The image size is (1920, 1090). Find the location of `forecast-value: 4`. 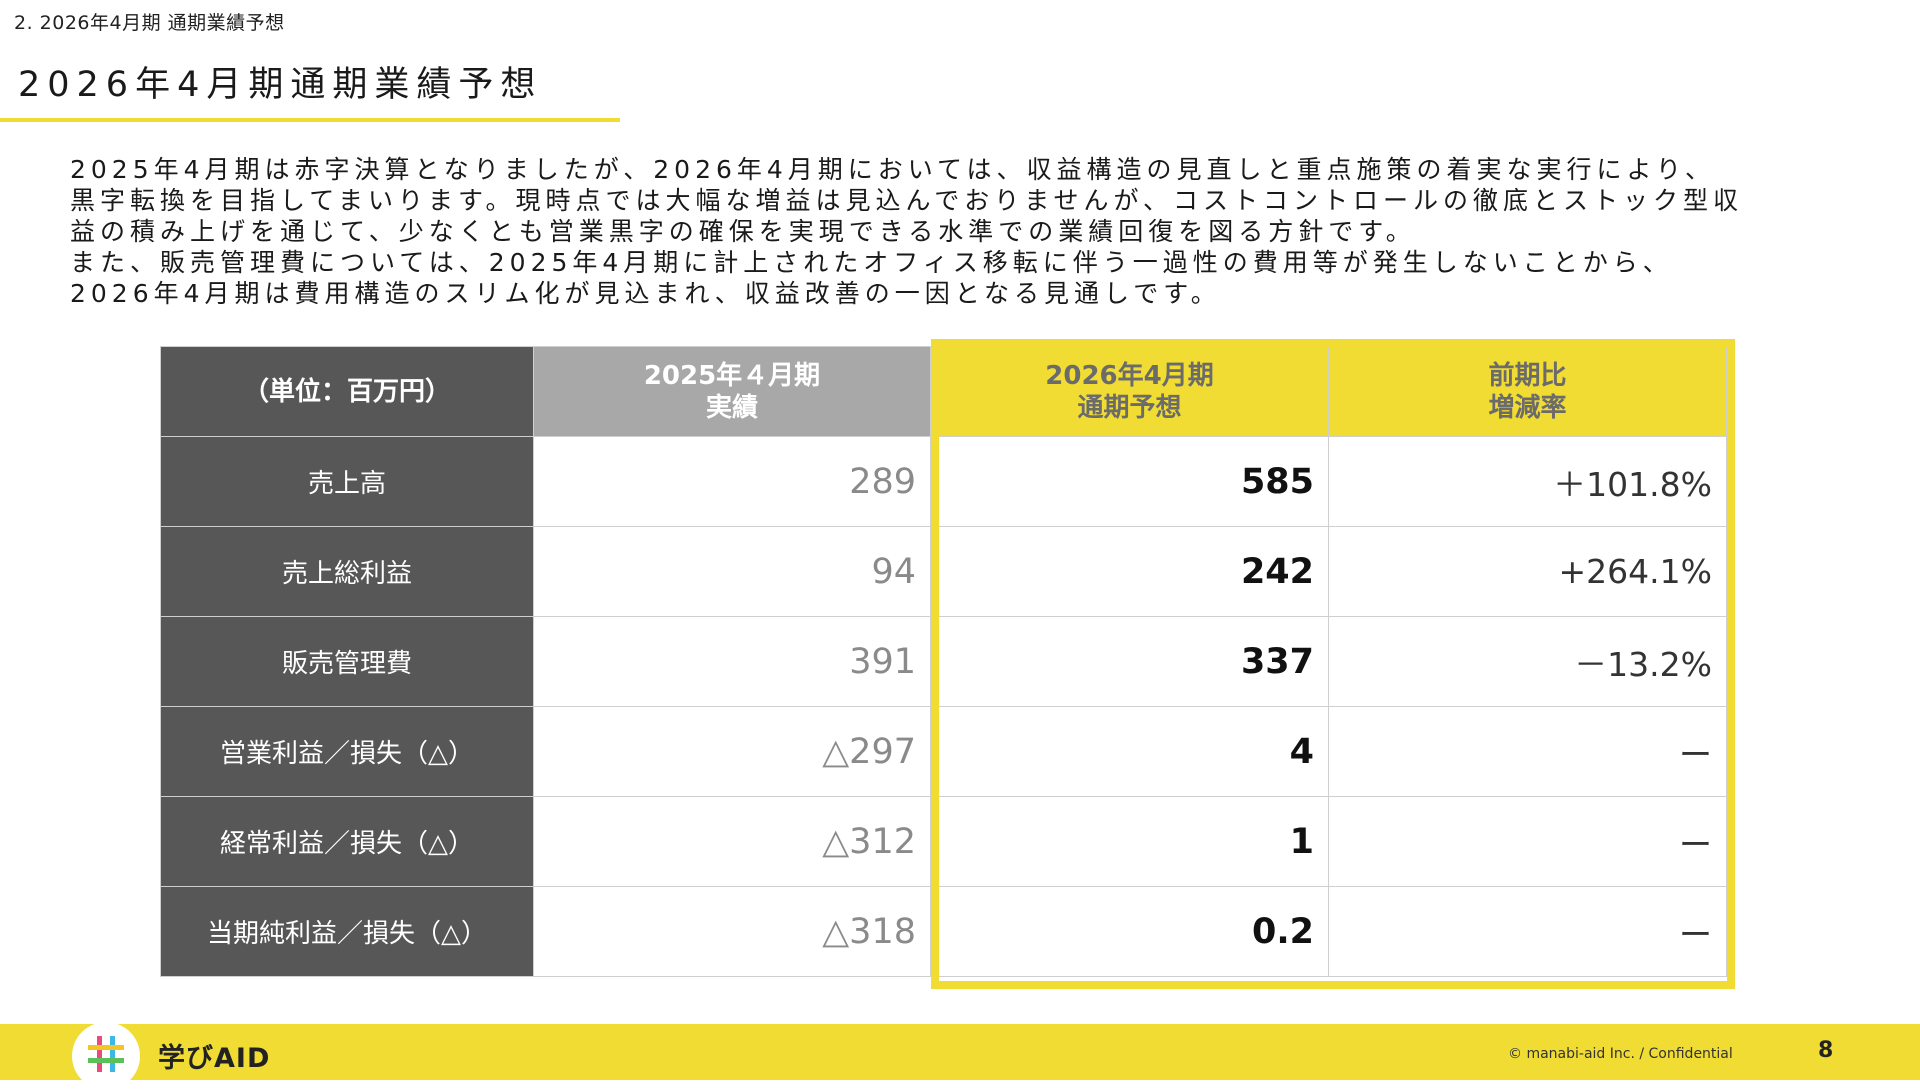

forecast-value: 4 is located at coordinates (1129, 751).